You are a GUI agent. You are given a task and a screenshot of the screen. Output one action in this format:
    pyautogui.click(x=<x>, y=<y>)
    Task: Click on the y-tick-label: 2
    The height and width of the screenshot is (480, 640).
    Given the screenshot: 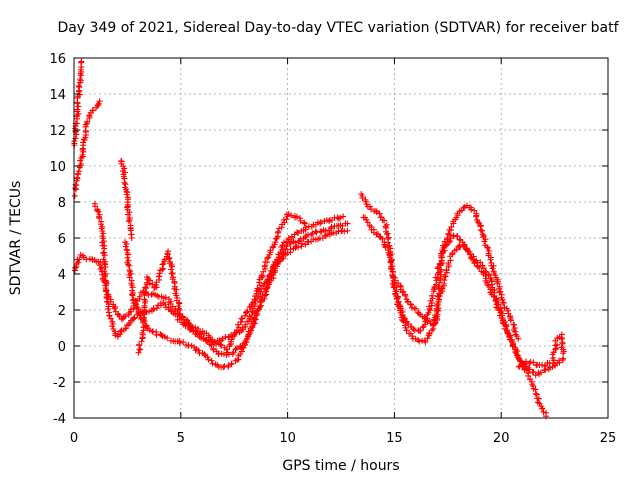 What is the action you would take?
    pyautogui.click(x=62, y=311)
    